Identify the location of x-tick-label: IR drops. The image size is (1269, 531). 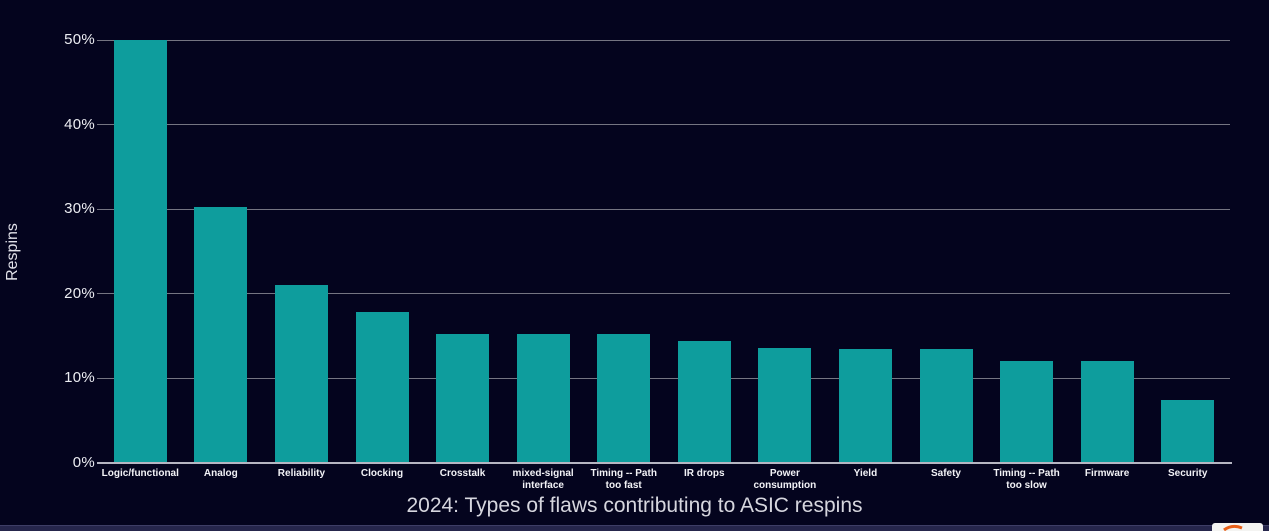
(704, 473).